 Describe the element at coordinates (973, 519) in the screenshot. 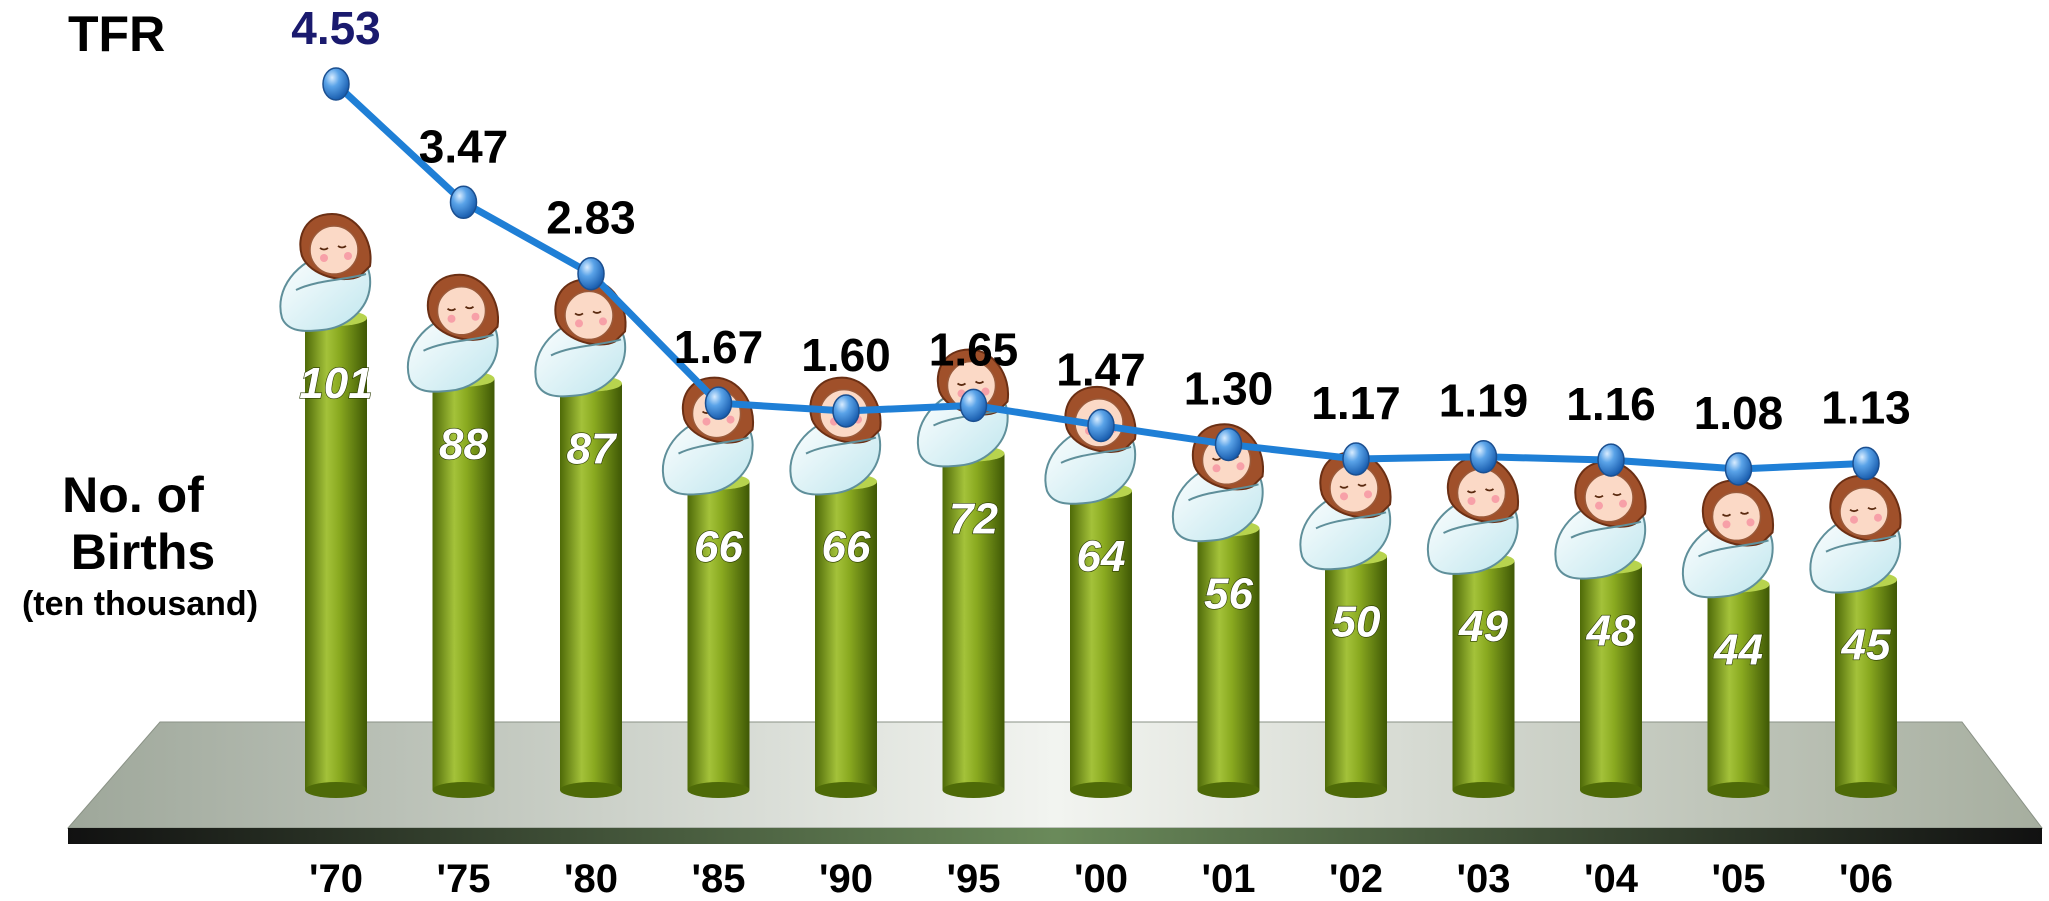

I see `bar-value-label: 72` at that location.